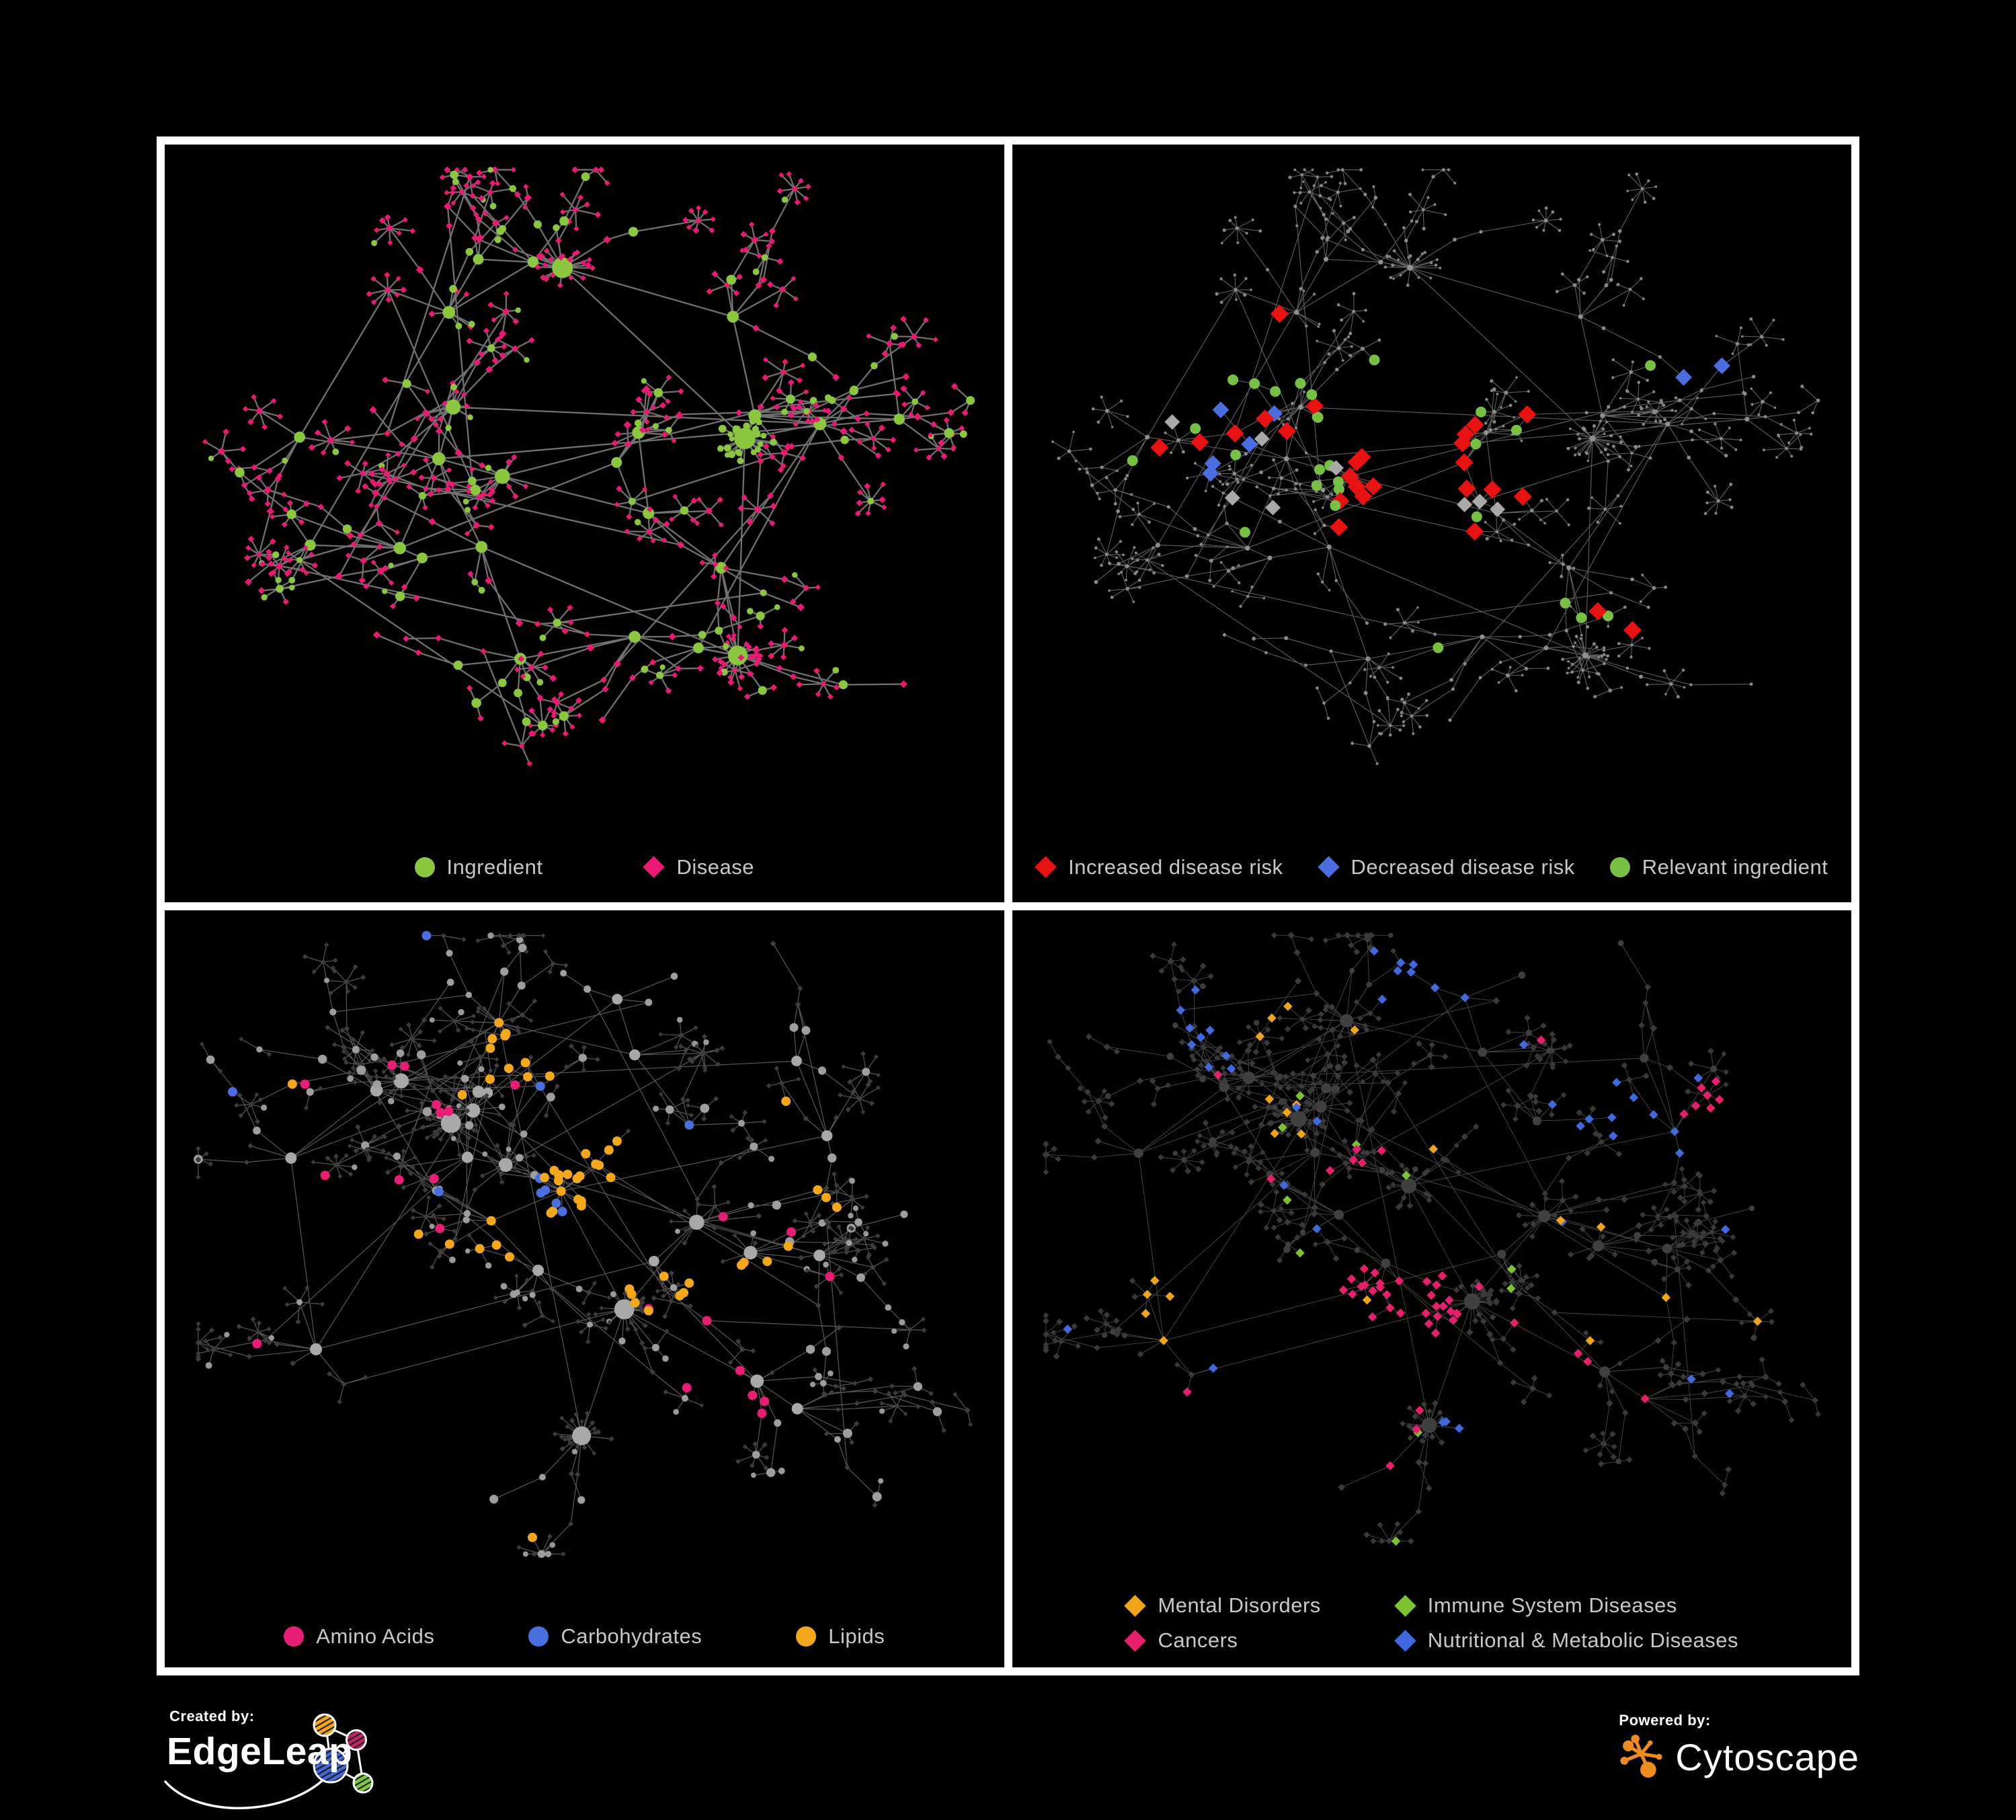 The height and width of the screenshot is (1820, 2016). I want to click on mental-disorders-swatch-icon, so click(1135, 1605).